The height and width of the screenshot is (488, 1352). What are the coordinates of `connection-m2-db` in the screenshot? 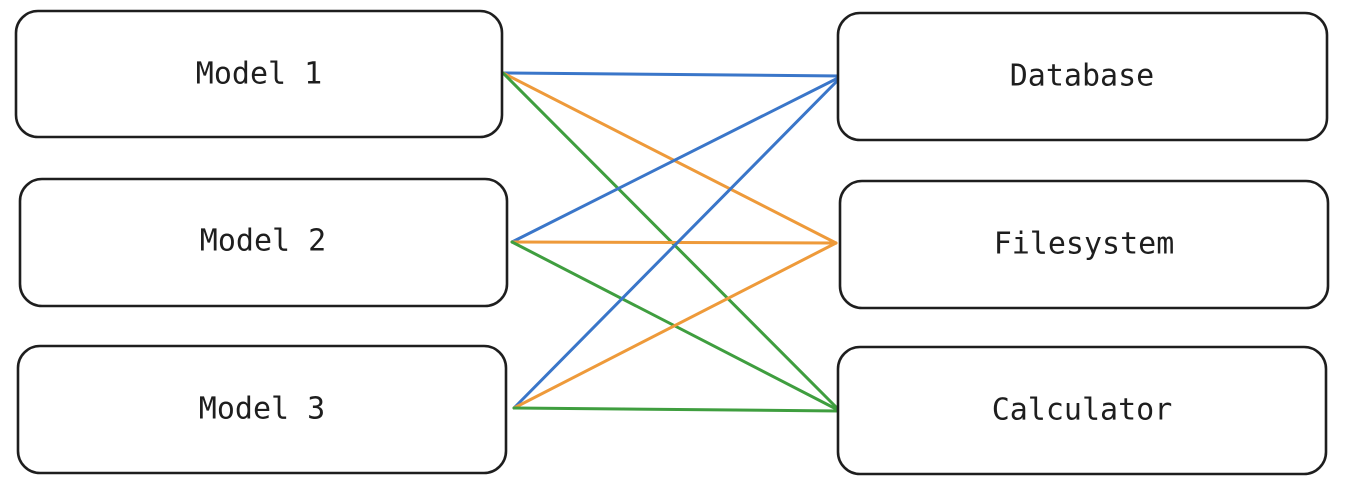 It's located at (677, 159).